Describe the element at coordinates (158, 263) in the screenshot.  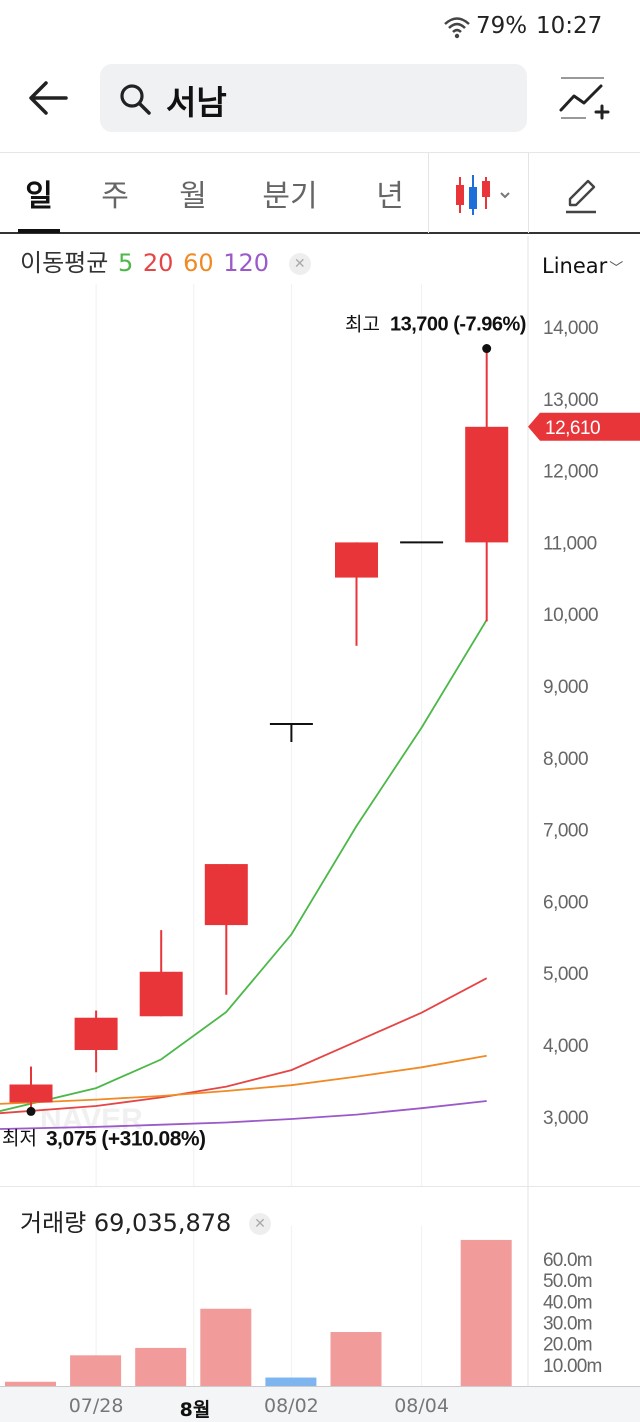
I see `ma-20-label: 20` at that location.